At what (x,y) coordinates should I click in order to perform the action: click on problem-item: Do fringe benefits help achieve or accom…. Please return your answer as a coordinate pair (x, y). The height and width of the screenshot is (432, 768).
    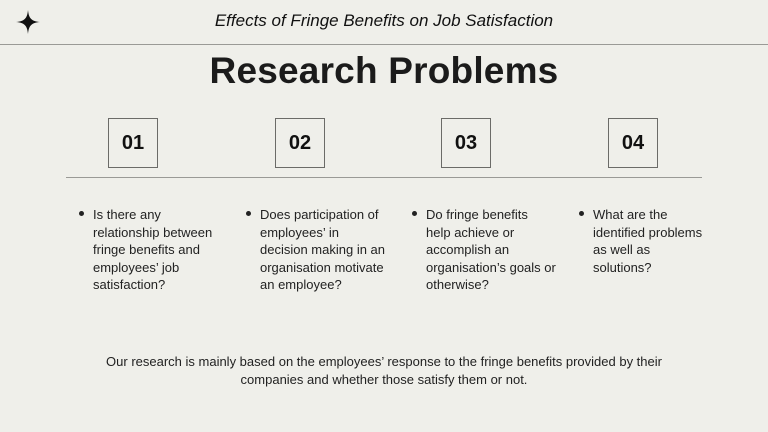
    Looking at the image, I should click on (484, 250).